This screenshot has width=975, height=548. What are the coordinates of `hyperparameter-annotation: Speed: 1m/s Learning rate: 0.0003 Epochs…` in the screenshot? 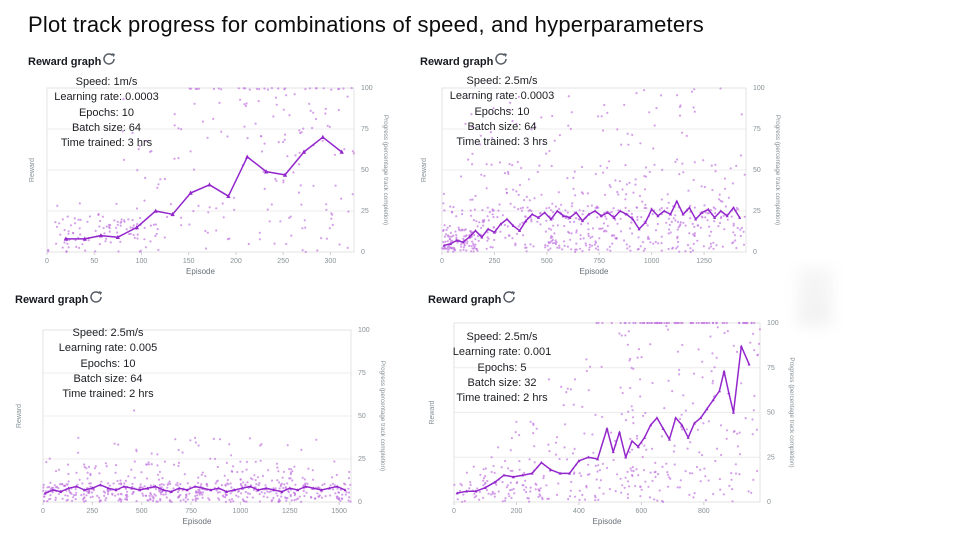 It's located at (106, 113).